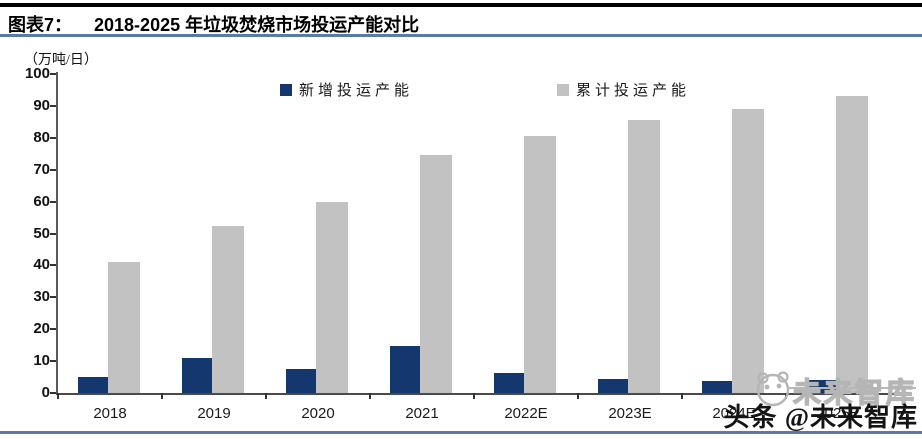  What do you see at coordinates (630, 413) in the screenshot?
I see `x-axis-label-2023E: 2023E` at bounding box center [630, 413].